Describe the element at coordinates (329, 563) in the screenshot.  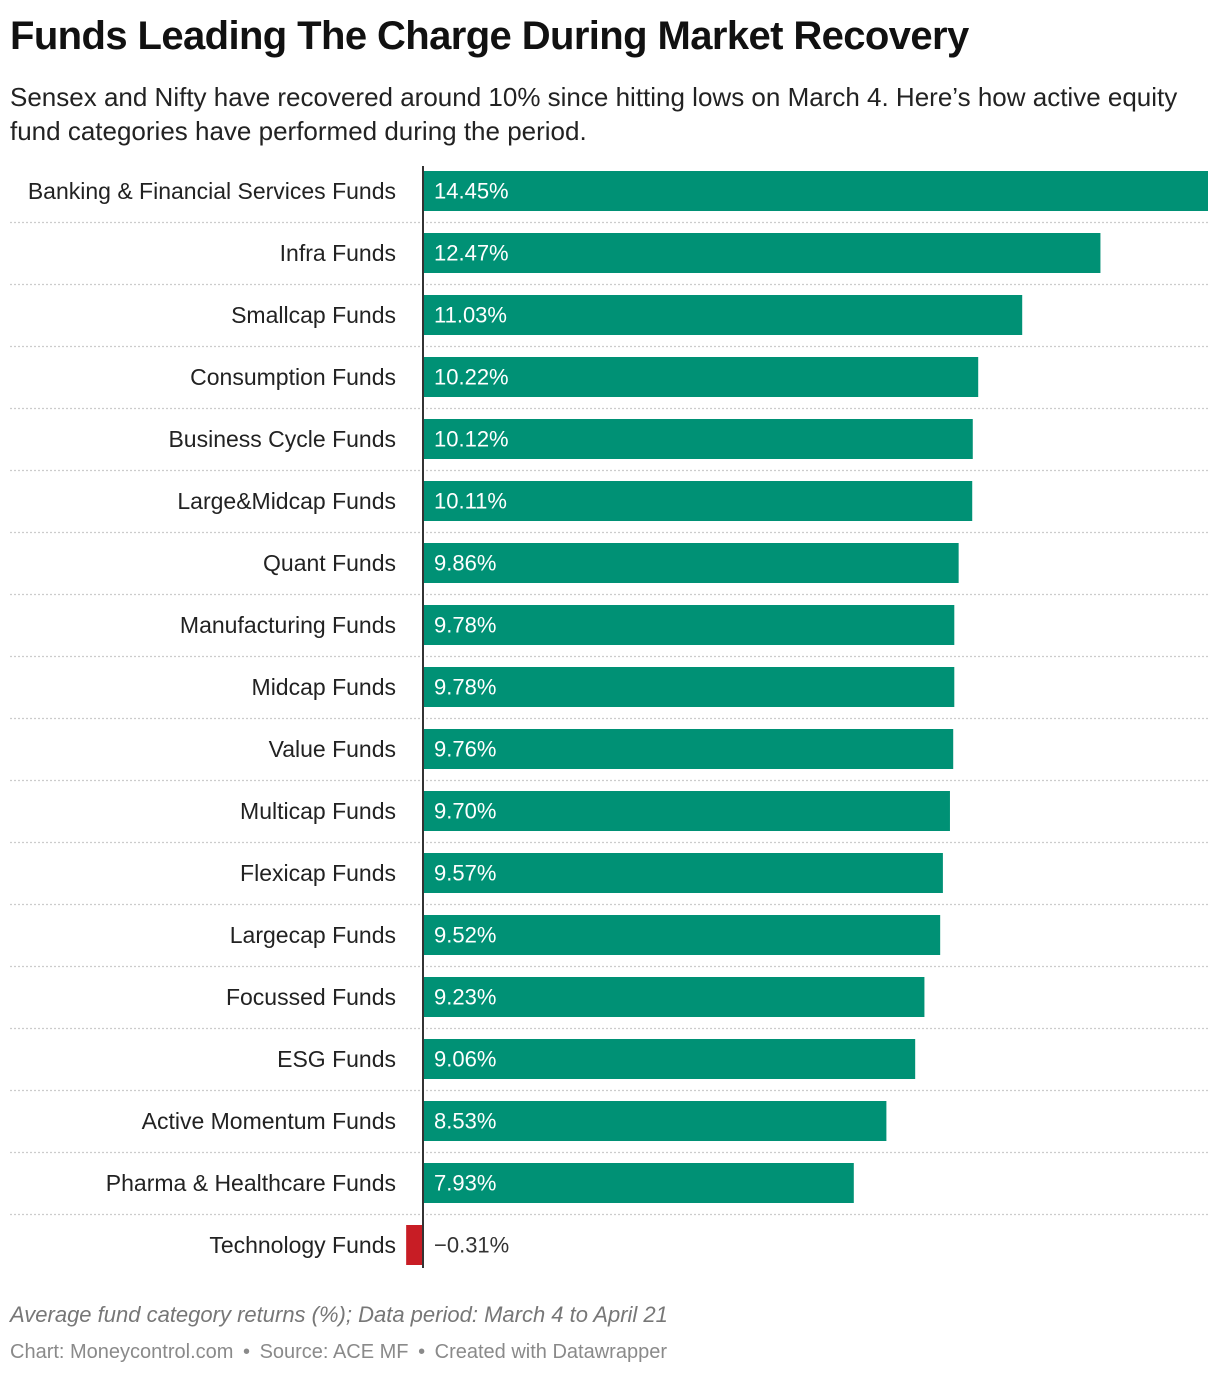
I see `category-label: Quant Funds` at that location.